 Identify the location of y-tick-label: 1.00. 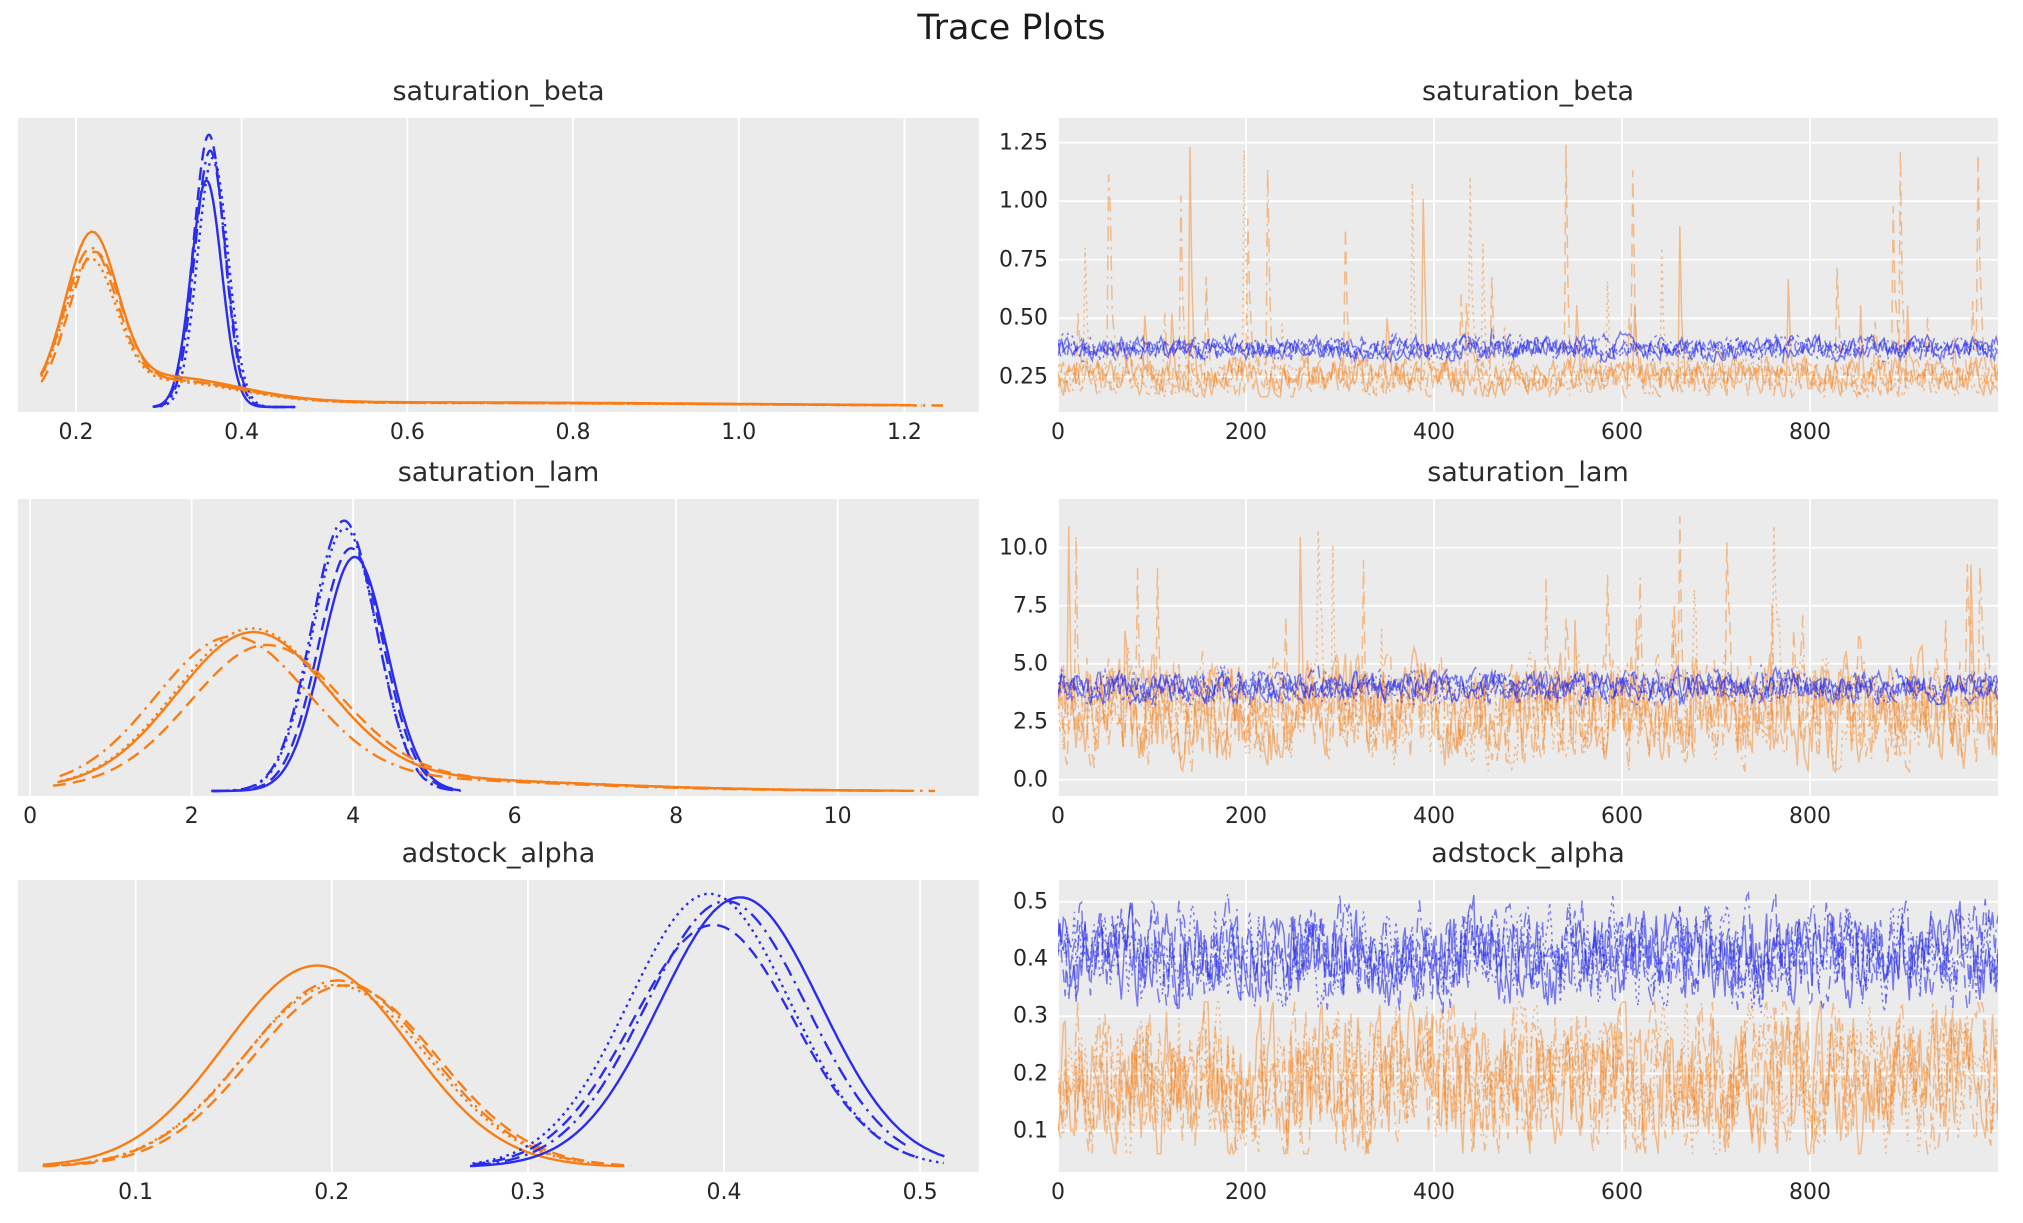
(1023, 201).